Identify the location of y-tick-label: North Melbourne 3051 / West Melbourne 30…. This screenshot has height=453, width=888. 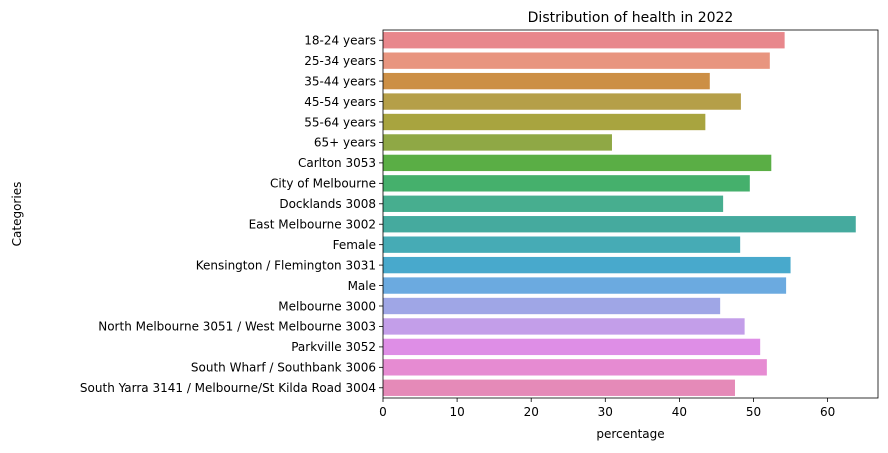
(237, 327).